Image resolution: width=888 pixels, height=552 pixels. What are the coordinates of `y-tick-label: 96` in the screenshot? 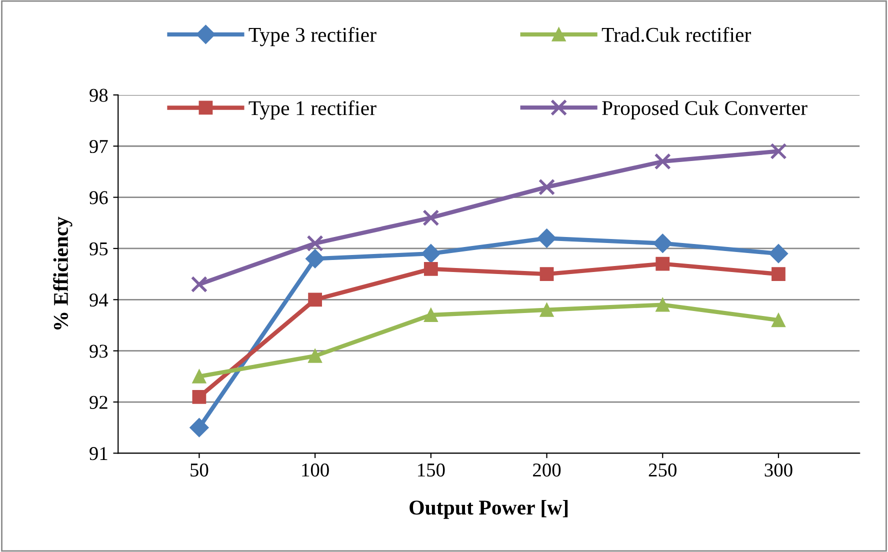 It's located at (99, 197).